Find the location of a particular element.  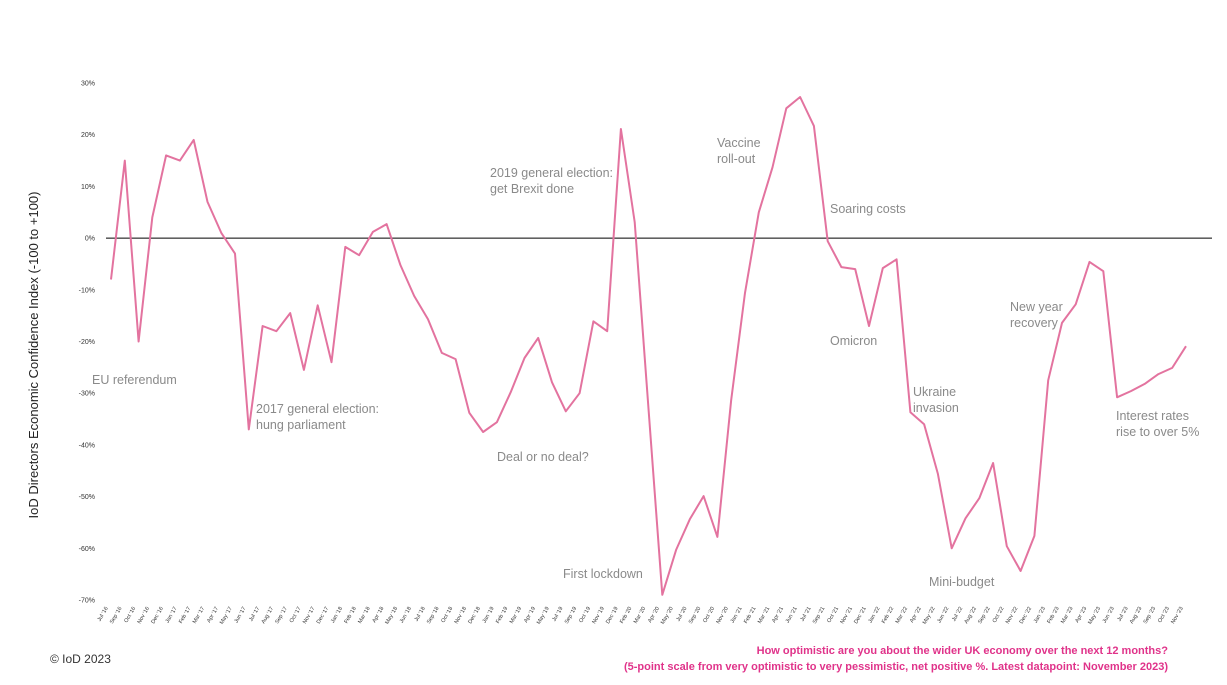

x-tick-label: Apr '17 is located at coordinates (213, 615).